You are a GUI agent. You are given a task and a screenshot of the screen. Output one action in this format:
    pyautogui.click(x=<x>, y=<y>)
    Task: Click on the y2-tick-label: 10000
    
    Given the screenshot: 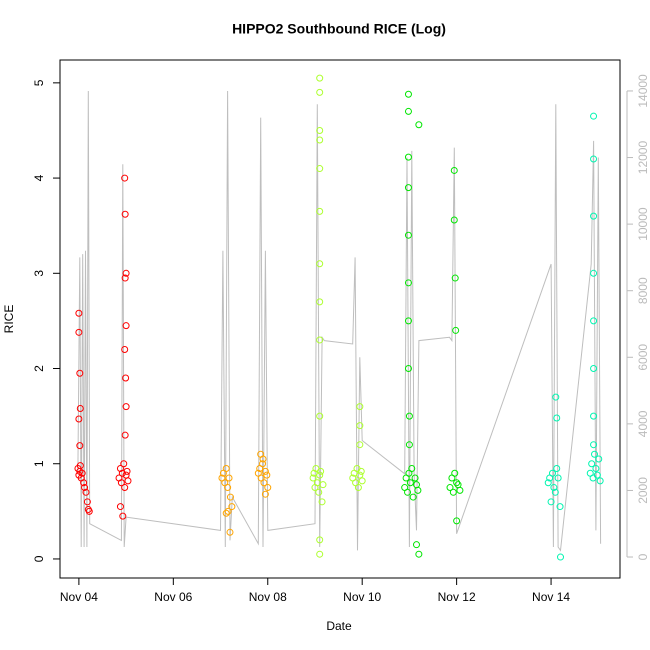 What is the action you would take?
    pyautogui.click(x=643, y=224)
    